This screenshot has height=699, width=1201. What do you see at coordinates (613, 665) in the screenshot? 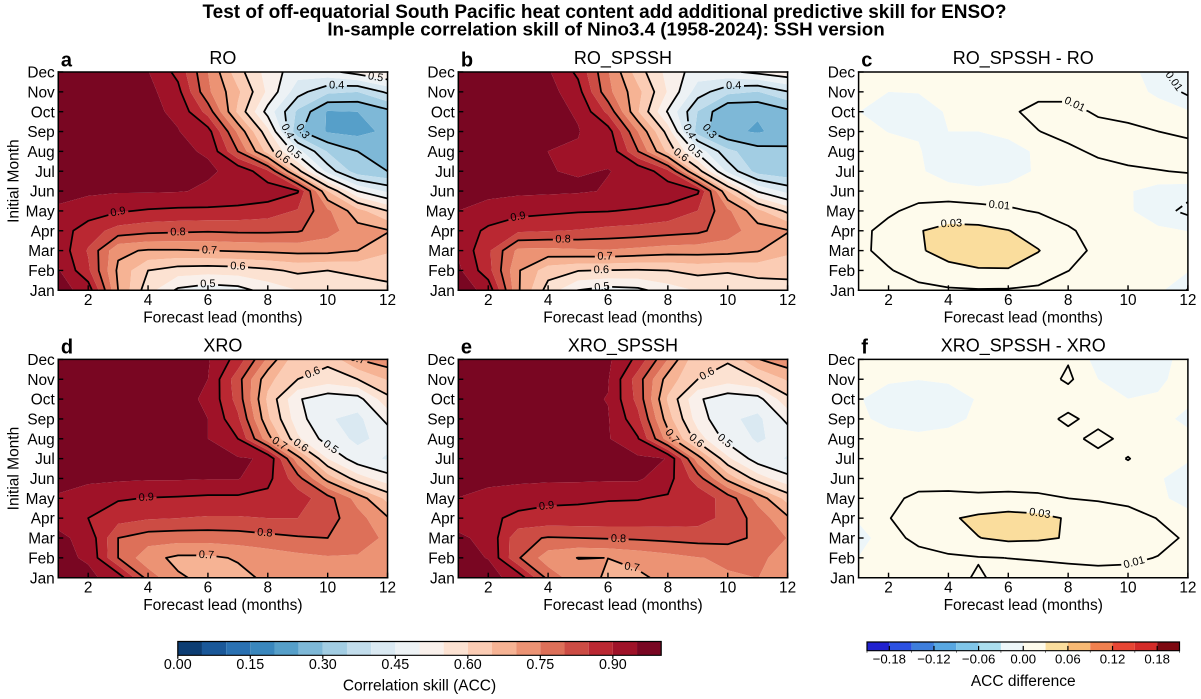
I see `svg-text: 0.90` at bounding box center [613, 665].